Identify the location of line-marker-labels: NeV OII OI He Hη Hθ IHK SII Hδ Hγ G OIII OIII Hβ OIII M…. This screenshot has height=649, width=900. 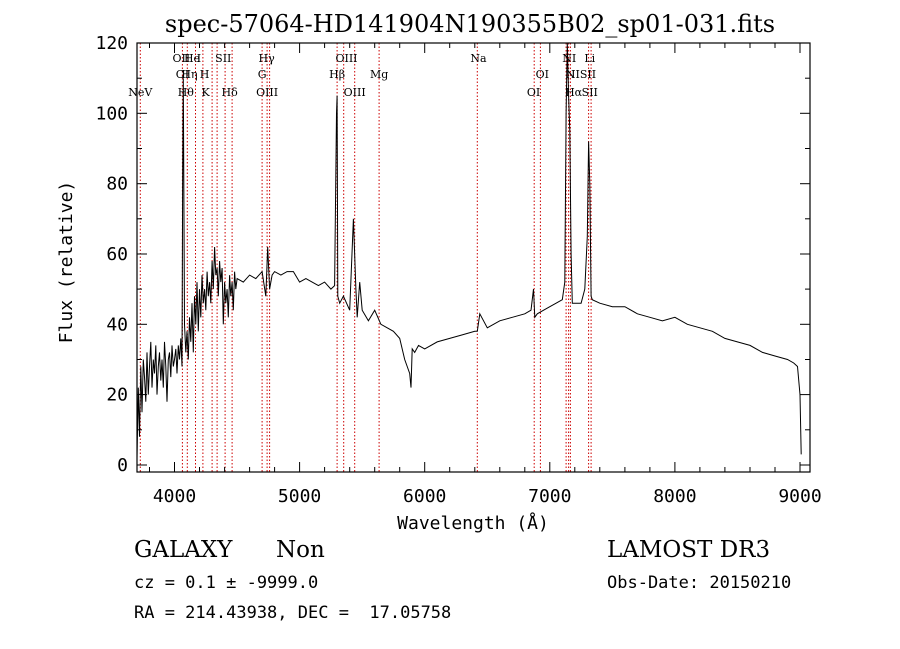
(363, 75).